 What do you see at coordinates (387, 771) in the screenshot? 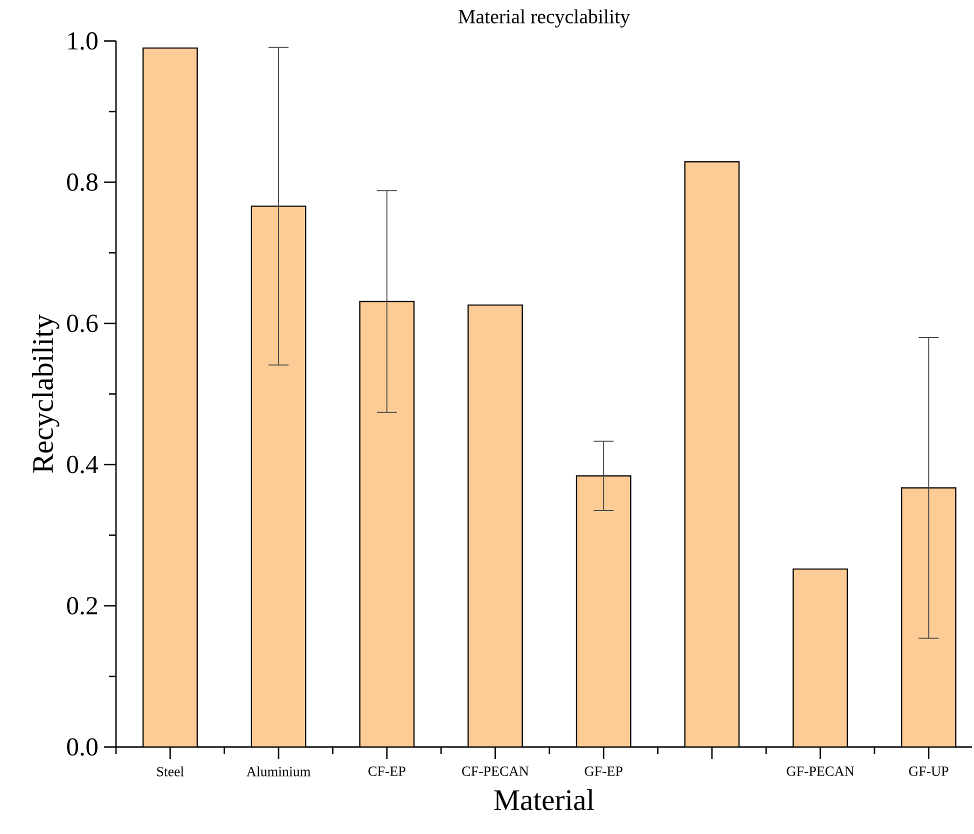
I see `x-tick-label: CF-EP` at bounding box center [387, 771].